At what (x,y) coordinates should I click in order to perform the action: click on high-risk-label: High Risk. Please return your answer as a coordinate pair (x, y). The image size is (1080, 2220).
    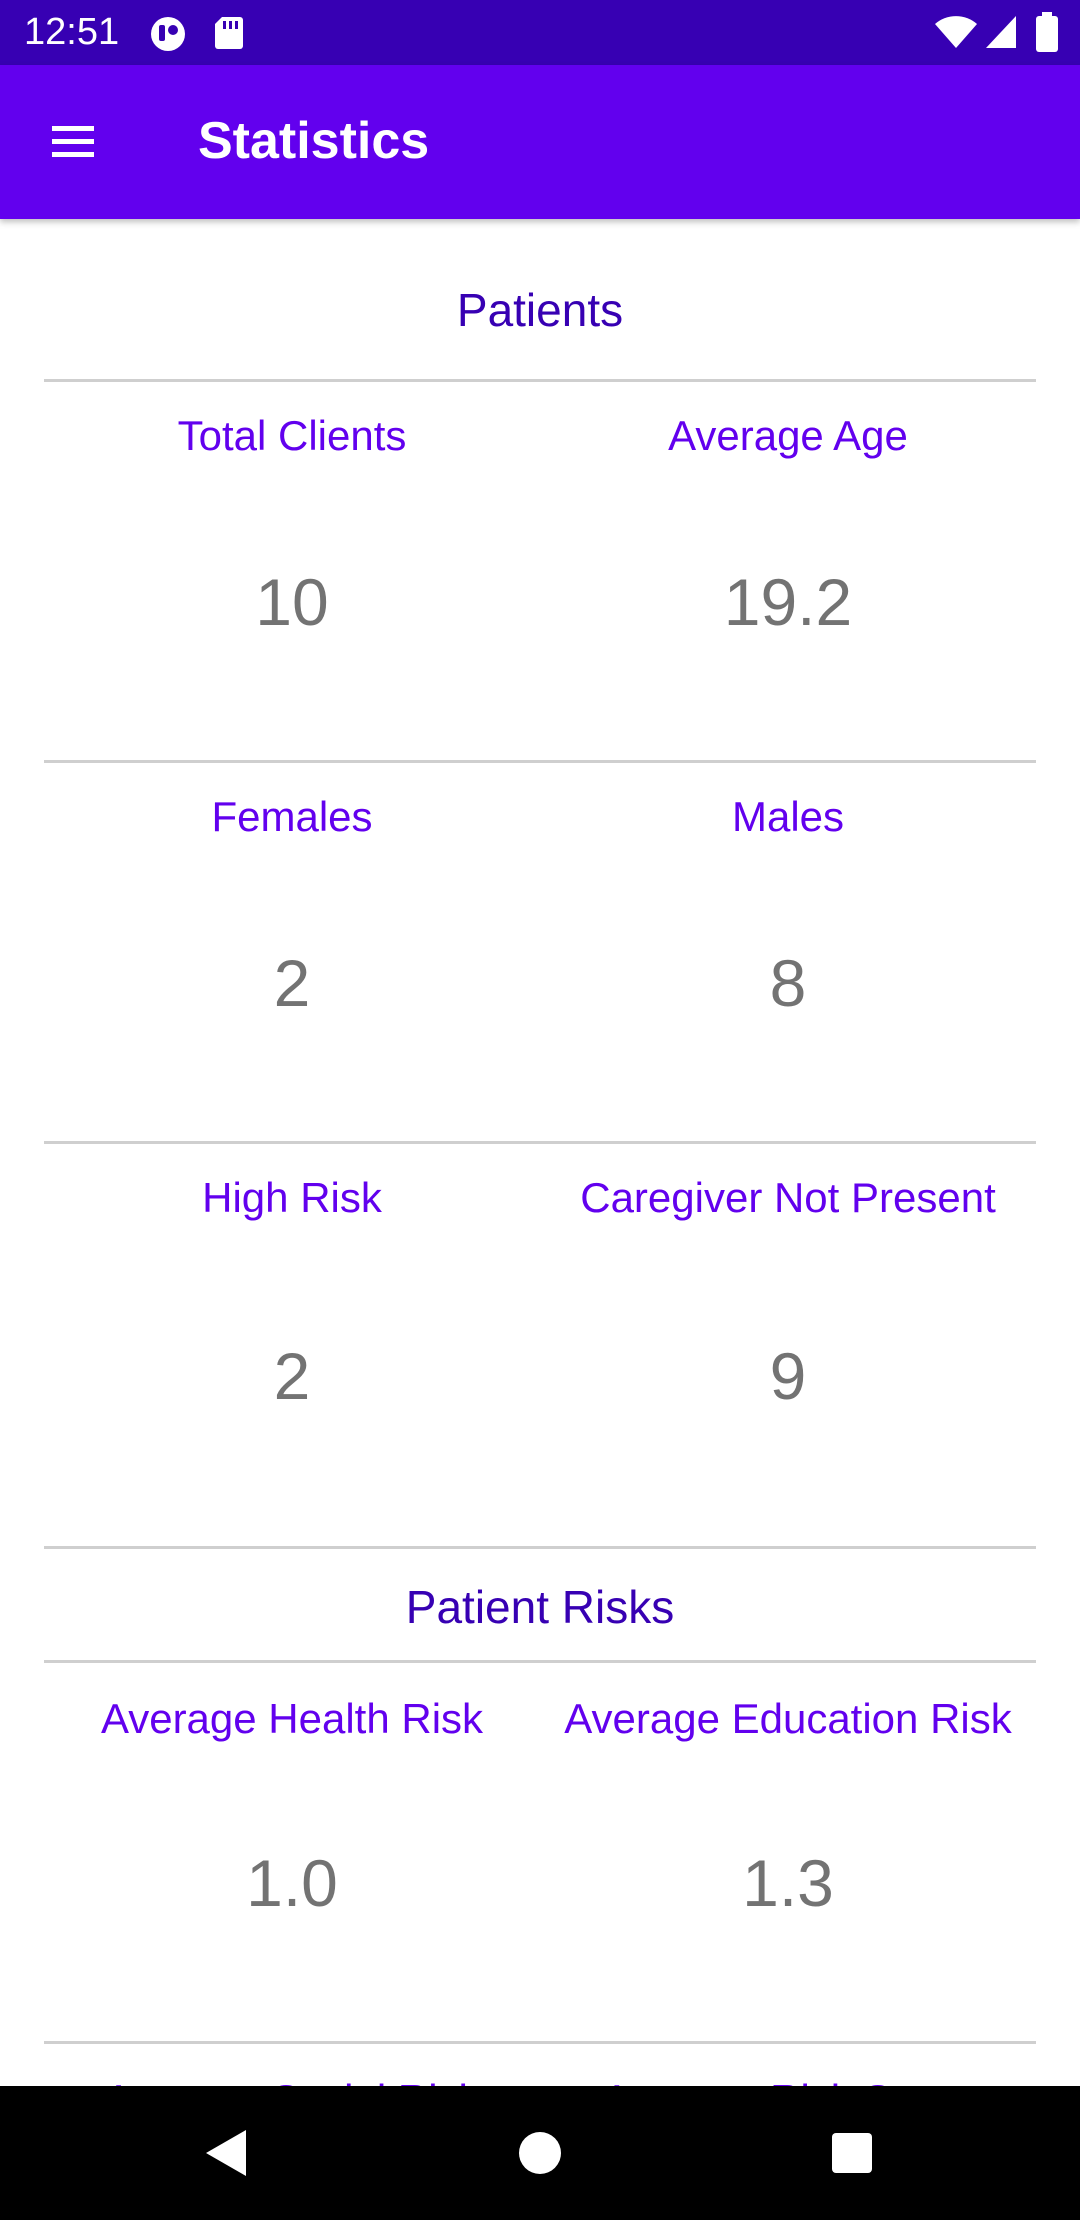
    Looking at the image, I should click on (292, 1197).